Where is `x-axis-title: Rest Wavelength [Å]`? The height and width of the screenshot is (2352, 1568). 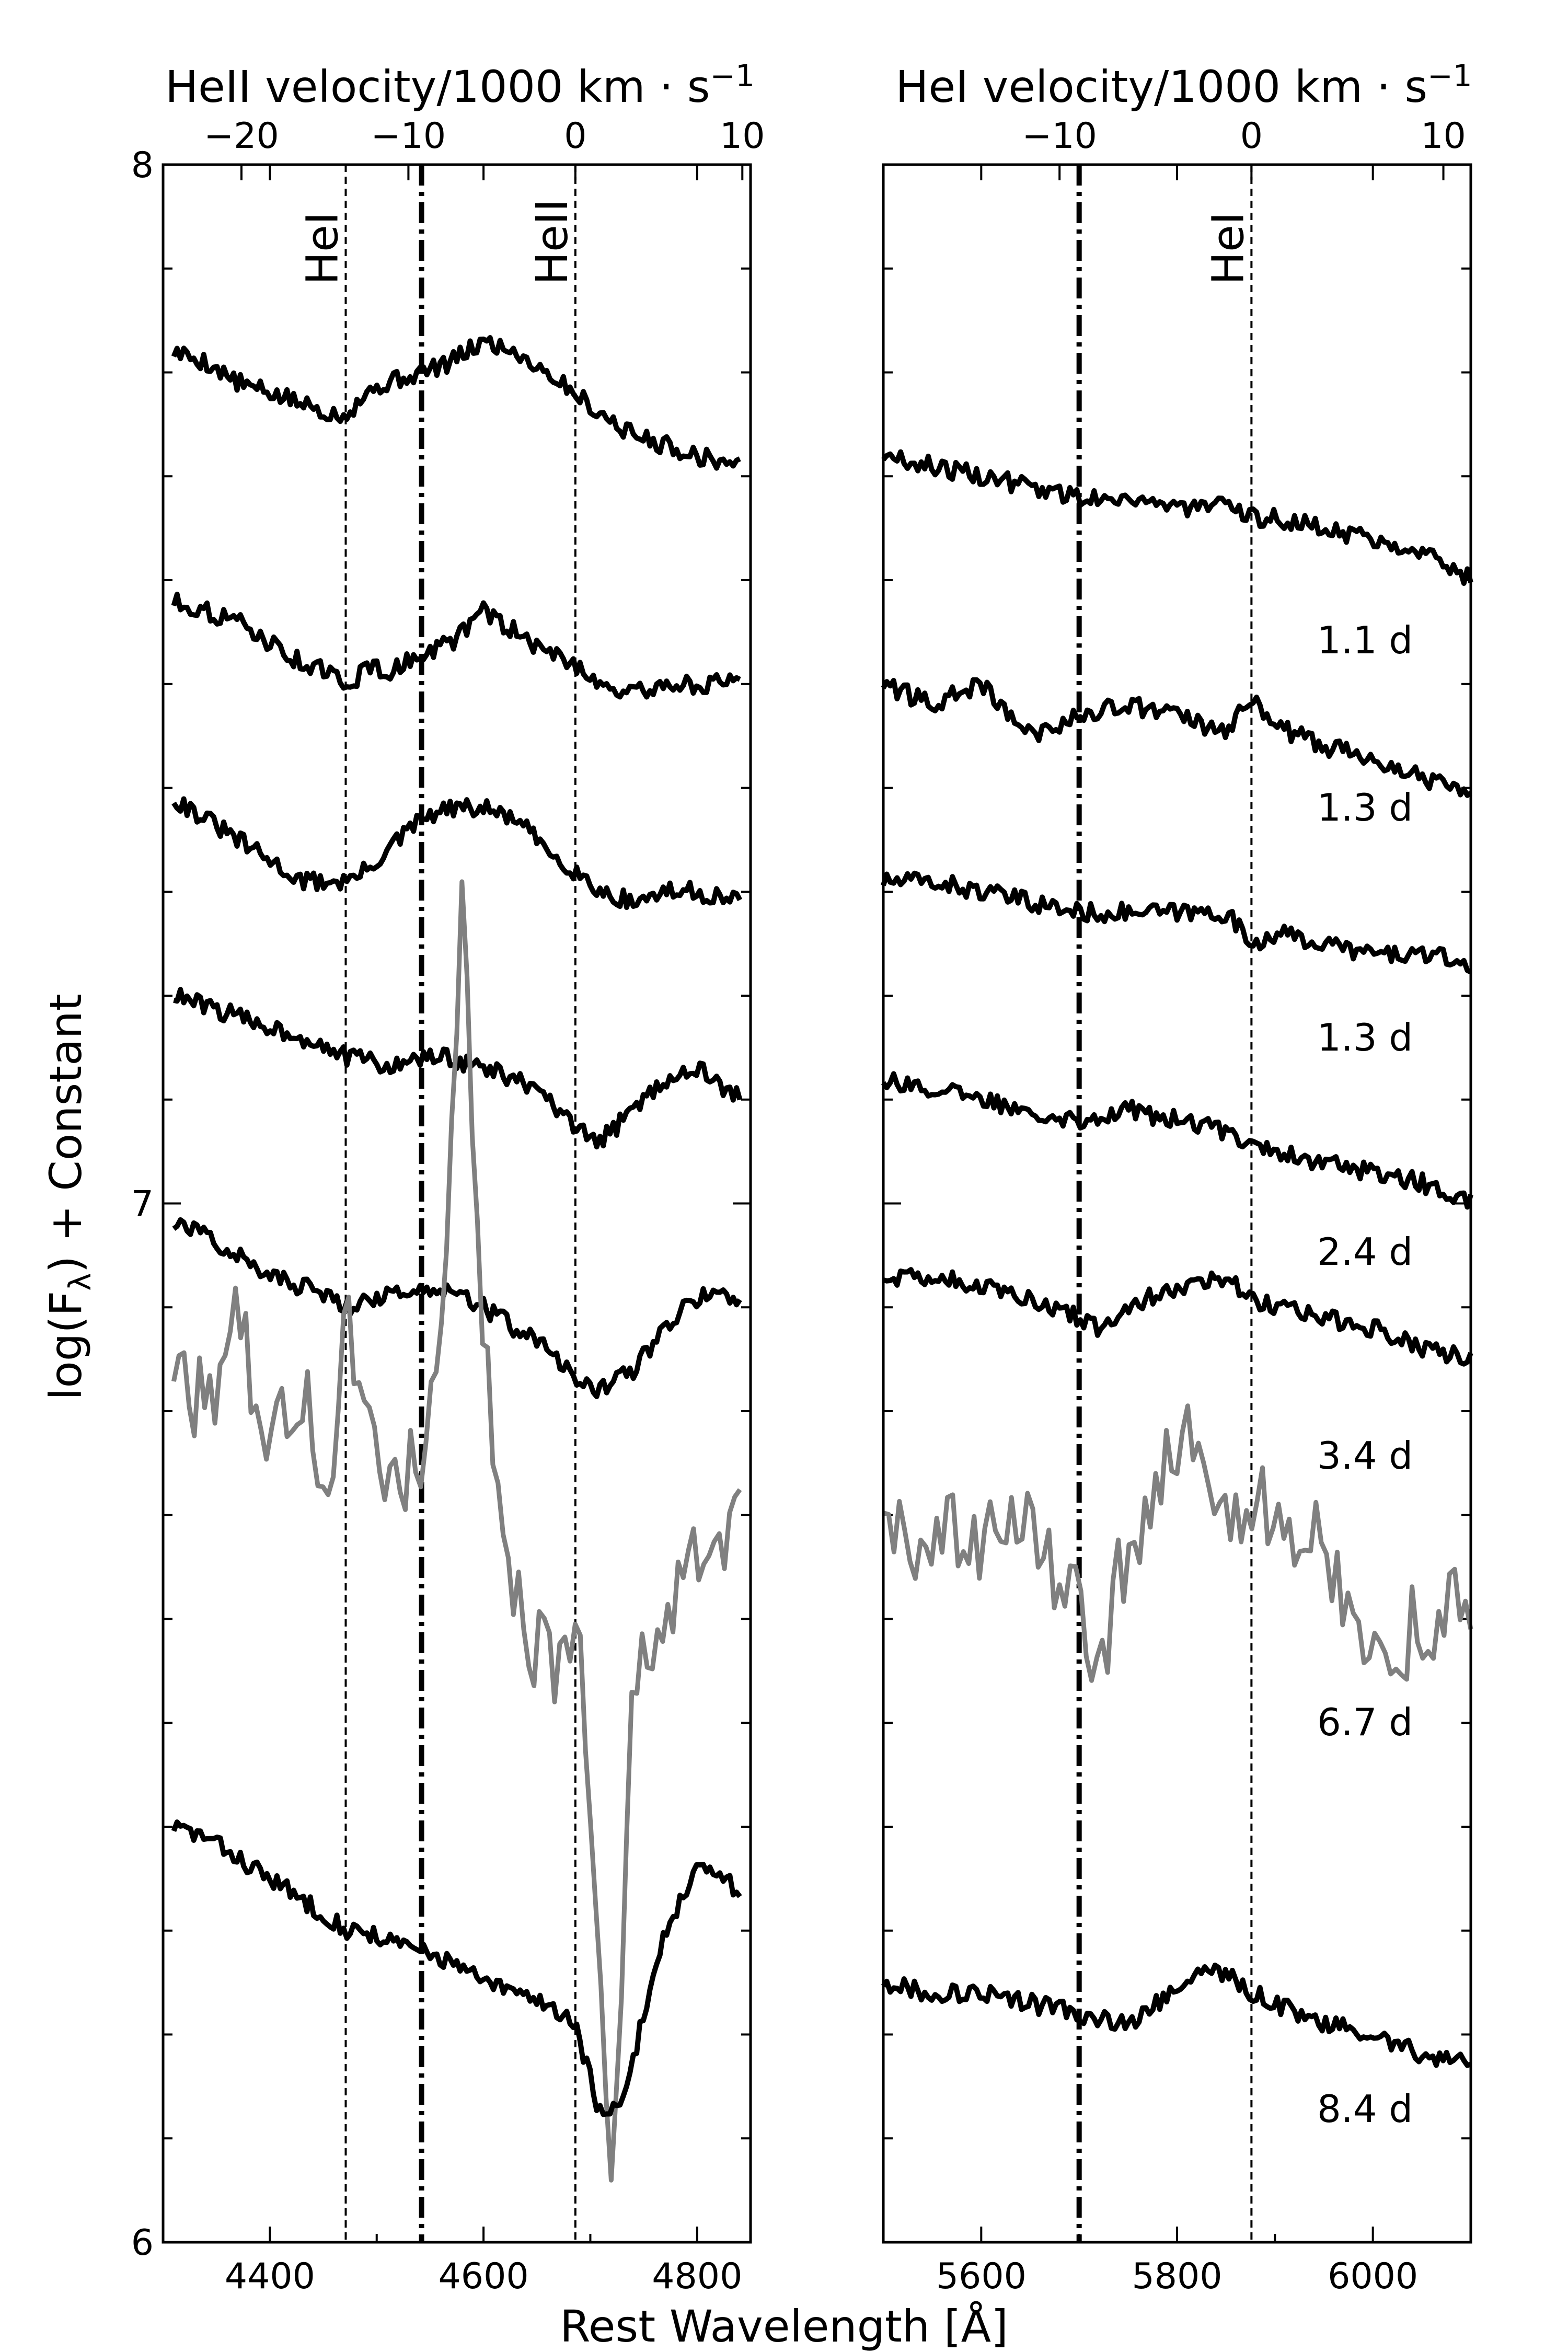 x-axis-title: Rest Wavelength [Å] is located at coordinates (784, 2326).